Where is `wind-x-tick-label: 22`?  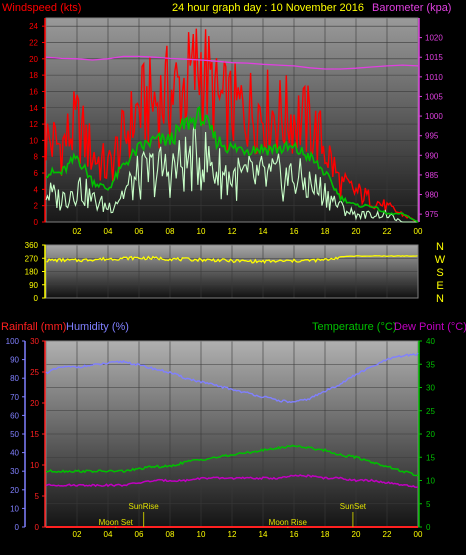
wind-x-tick-label: 22 is located at coordinates (387, 231).